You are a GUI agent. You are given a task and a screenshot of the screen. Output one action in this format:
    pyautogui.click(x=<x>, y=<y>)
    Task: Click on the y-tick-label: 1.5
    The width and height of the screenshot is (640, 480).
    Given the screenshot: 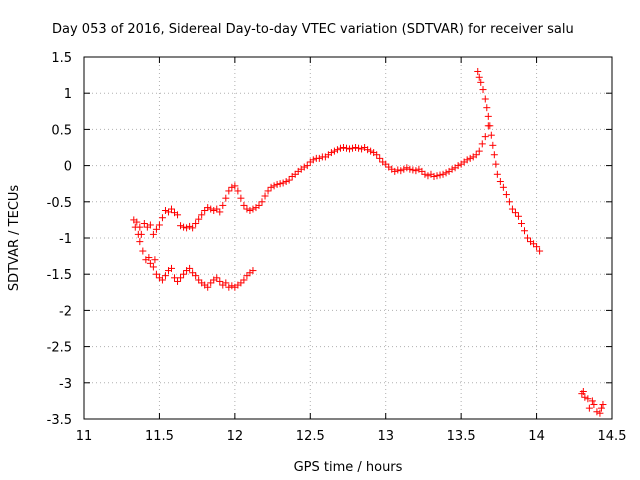 What is the action you would take?
    pyautogui.click(x=61, y=58)
    